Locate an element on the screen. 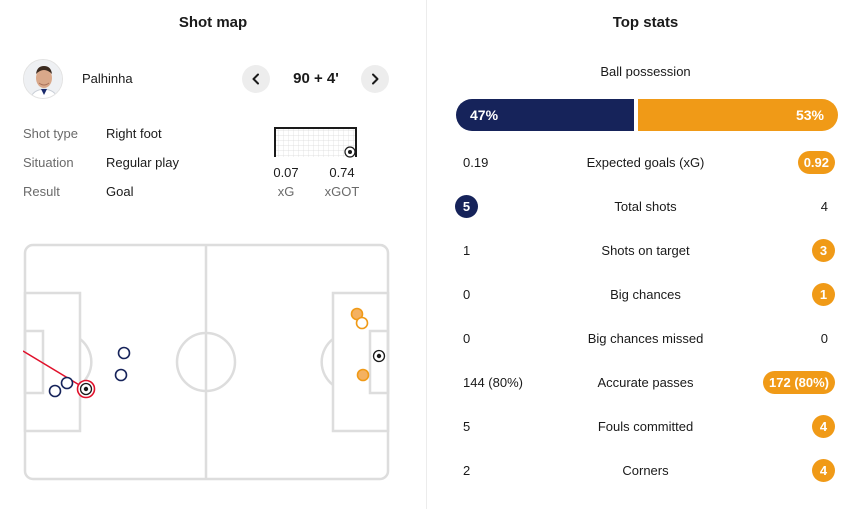 This screenshot has height=509, width=864. stat-away-value: 172 (80%) is located at coordinates (799, 382).